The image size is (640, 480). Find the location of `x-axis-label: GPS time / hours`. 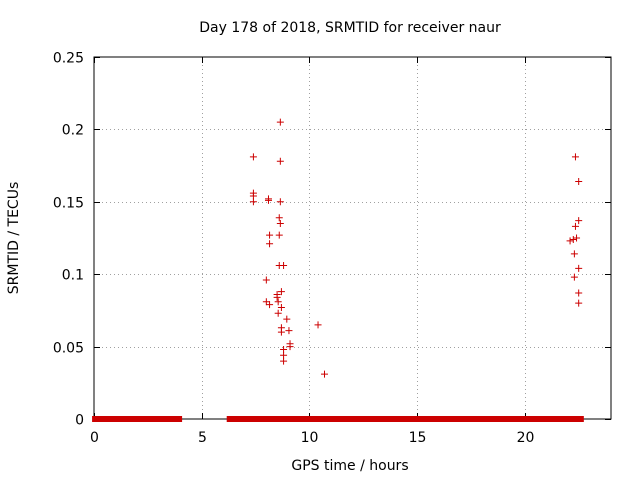

x-axis-label: GPS time / hours is located at coordinates (349, 466).